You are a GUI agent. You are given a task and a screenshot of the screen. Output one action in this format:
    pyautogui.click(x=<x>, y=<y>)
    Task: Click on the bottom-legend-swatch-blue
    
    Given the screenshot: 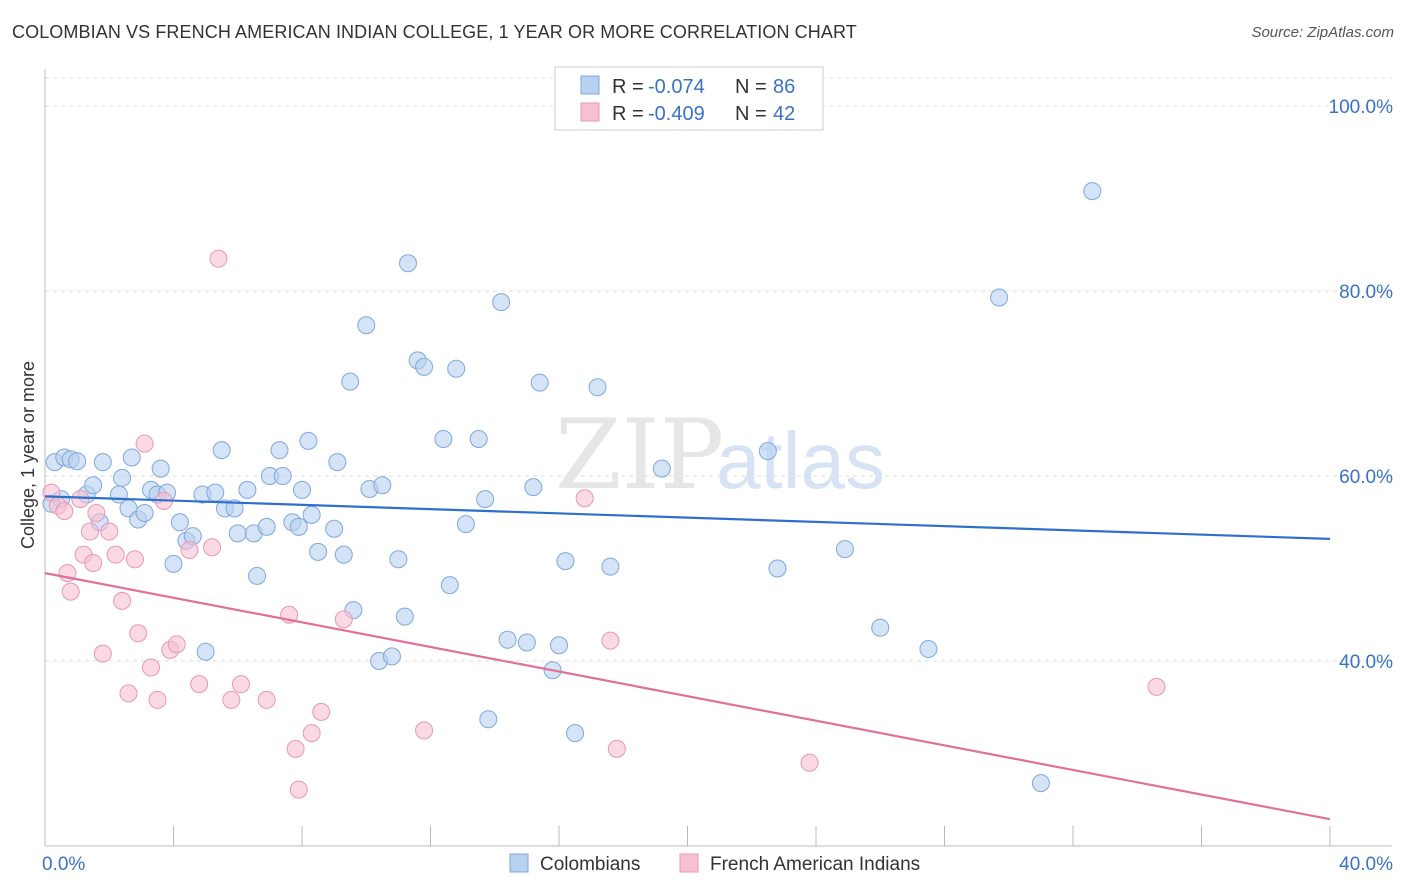 What is the action you would take?
    pyautogui.click(x=519, y=863)
    